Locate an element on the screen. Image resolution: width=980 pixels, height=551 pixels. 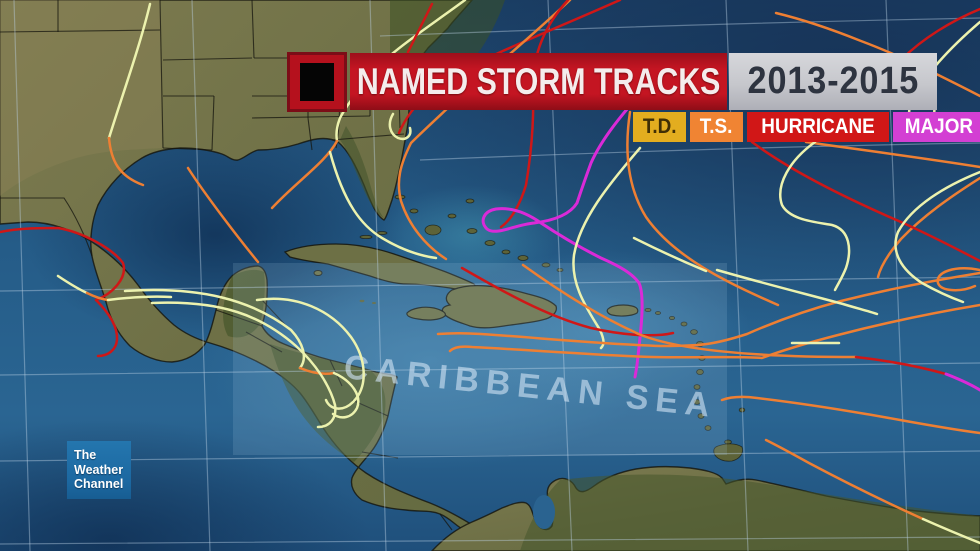
period-banner: 2013-2015 is located at coordinates (833, 81).